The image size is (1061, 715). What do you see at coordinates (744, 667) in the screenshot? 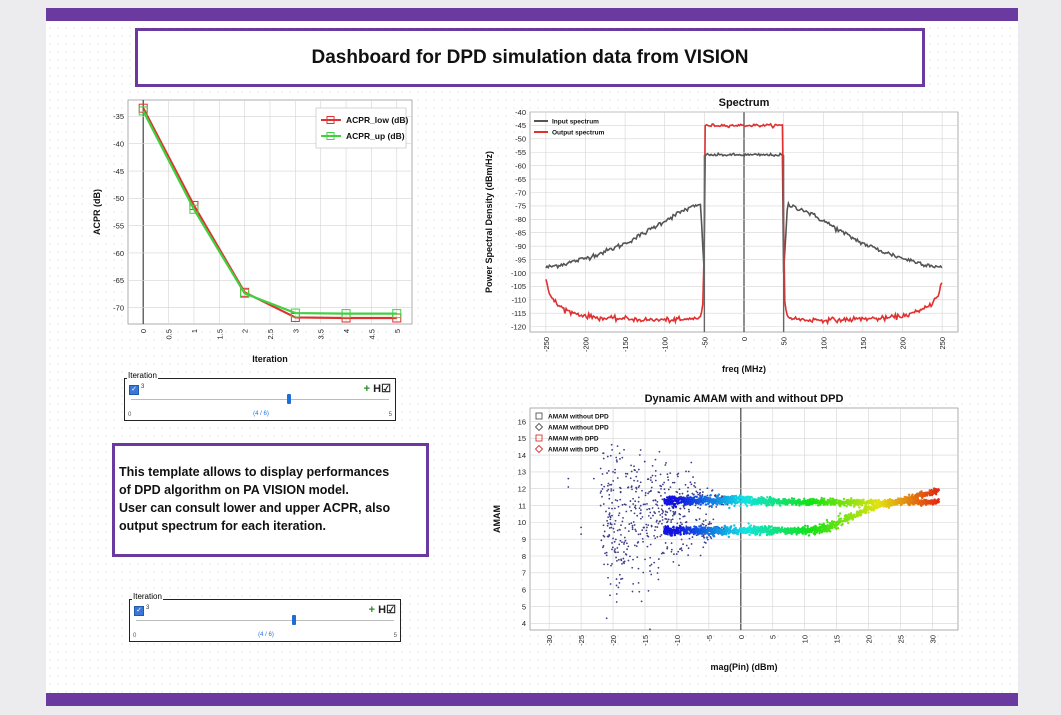
I see `x-axis-label: mag(Pin) (dBm)` at bounding box center [744, 667].